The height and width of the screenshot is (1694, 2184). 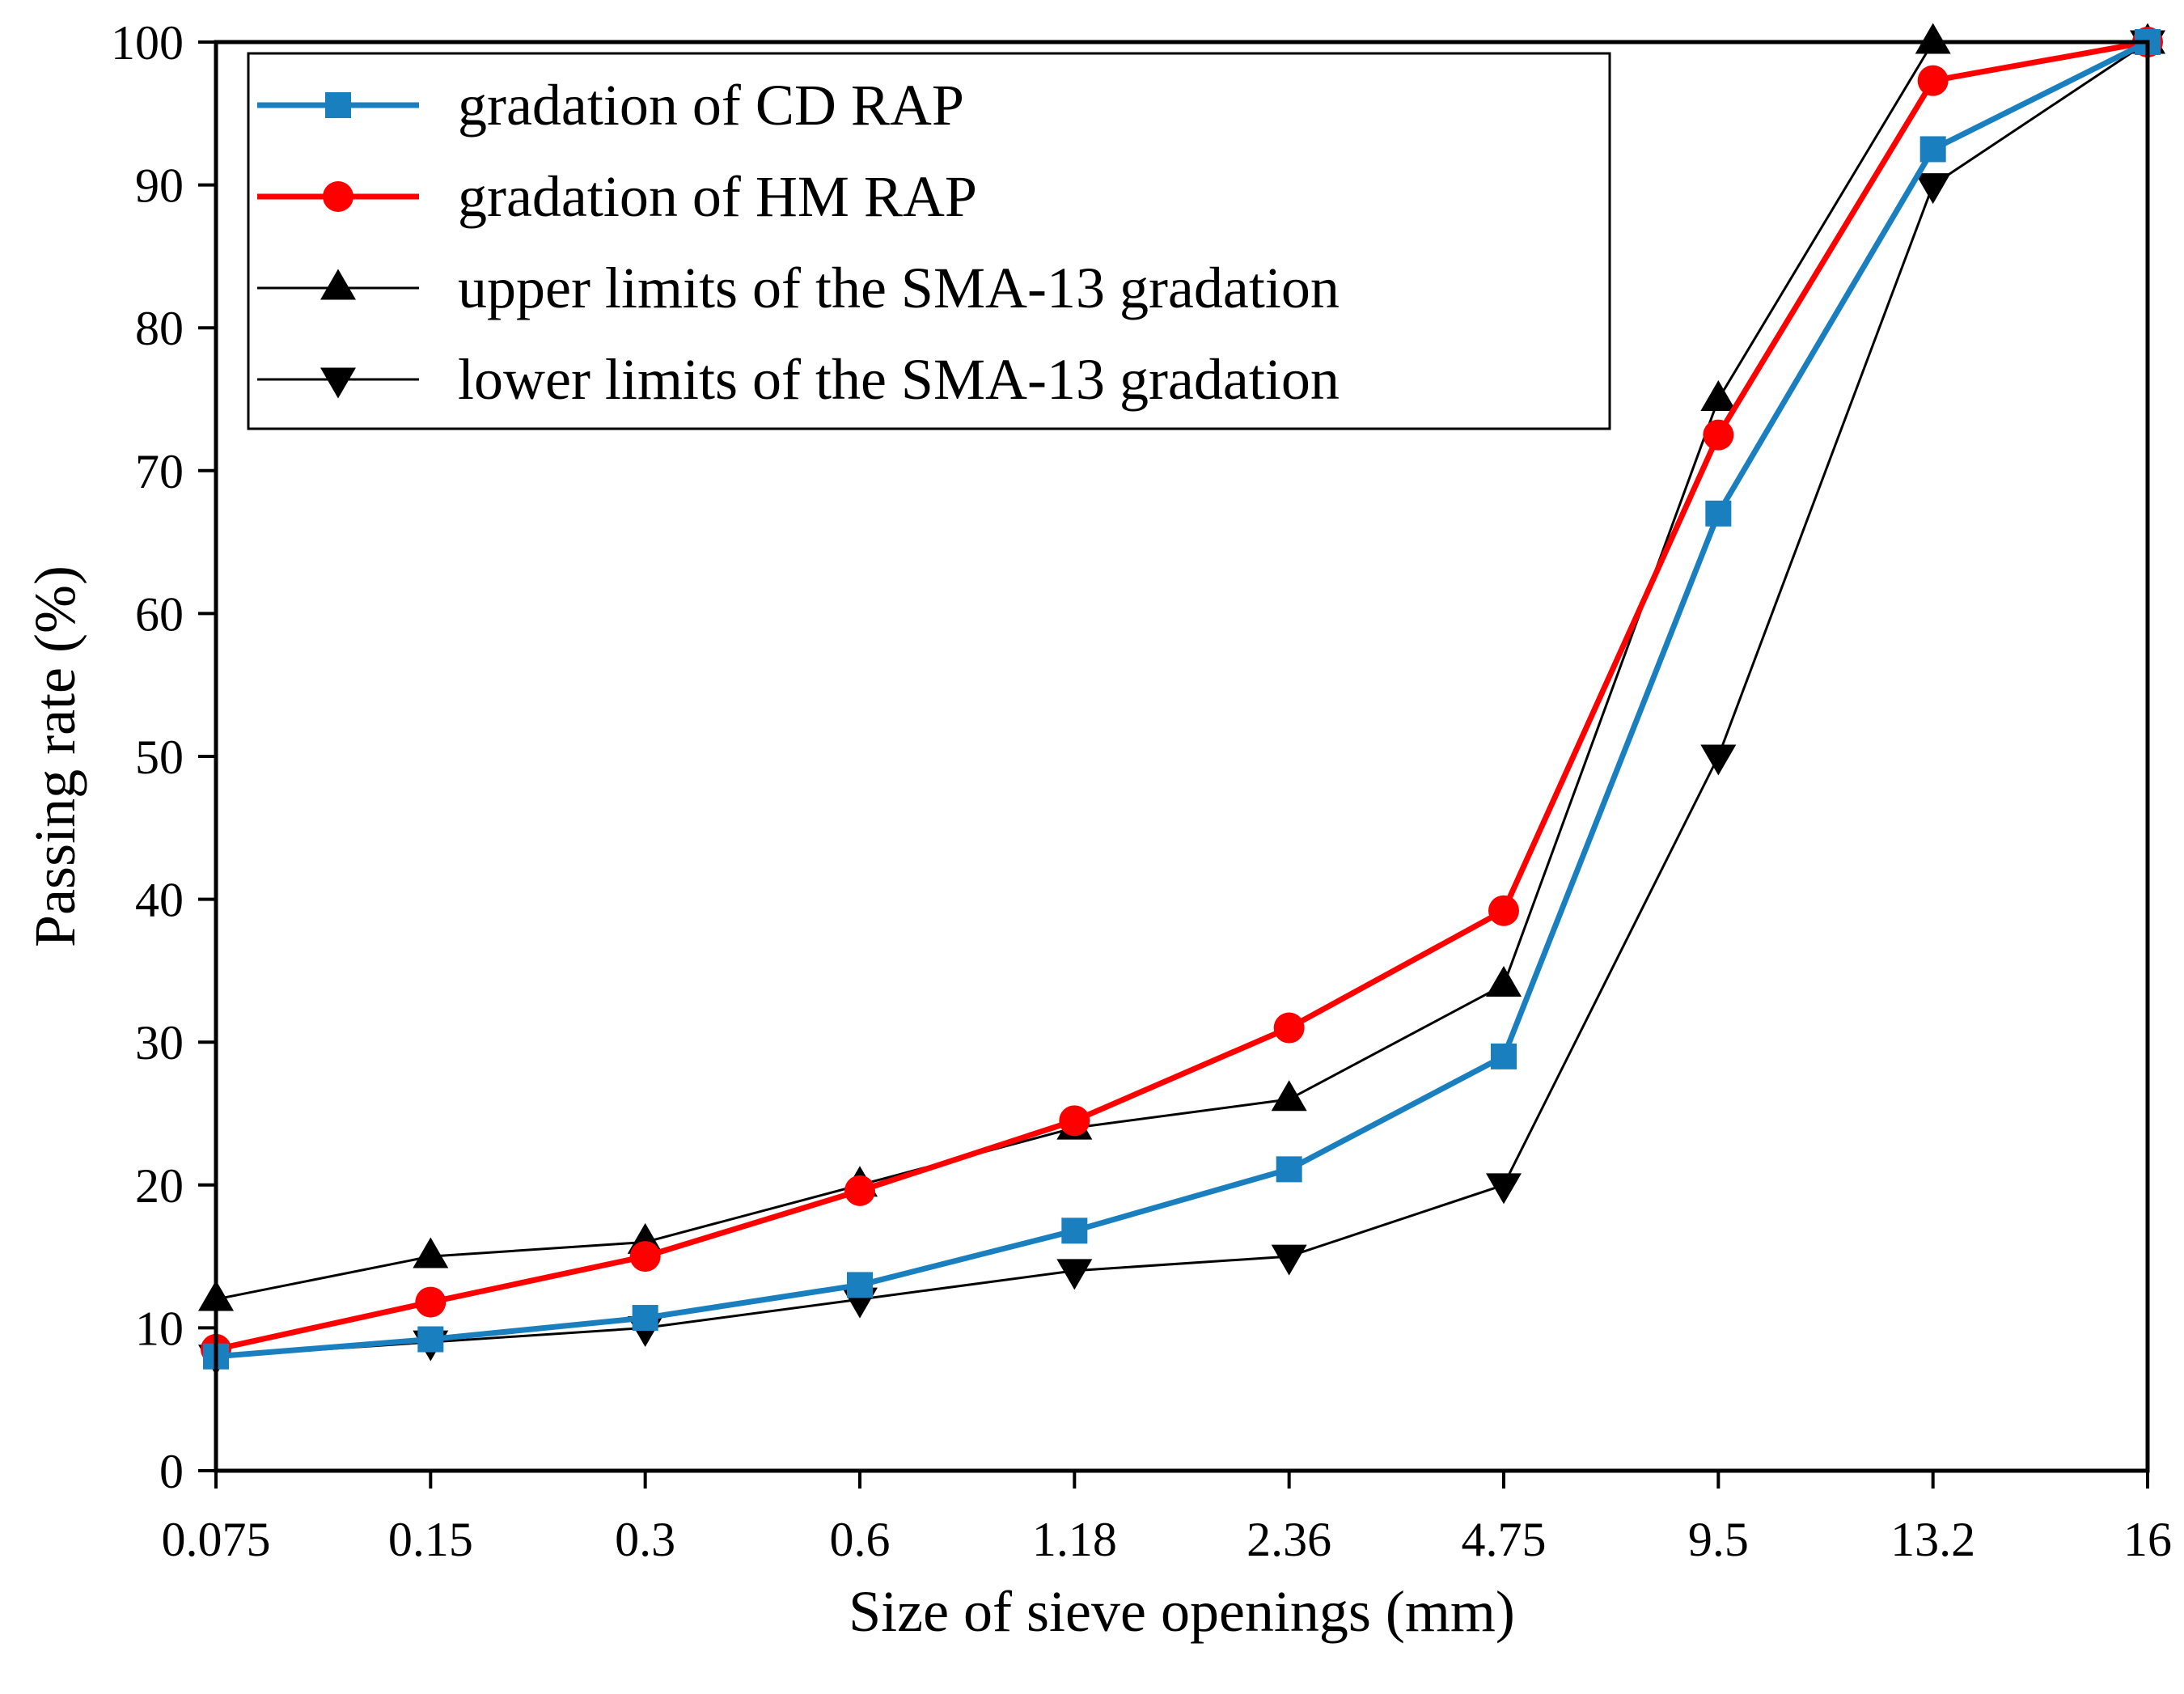 What do you see at coordinates (55, 756) in the screenshot?
I see `y-axis-title: Passing rate (%)` at bounding box center [55, 756].